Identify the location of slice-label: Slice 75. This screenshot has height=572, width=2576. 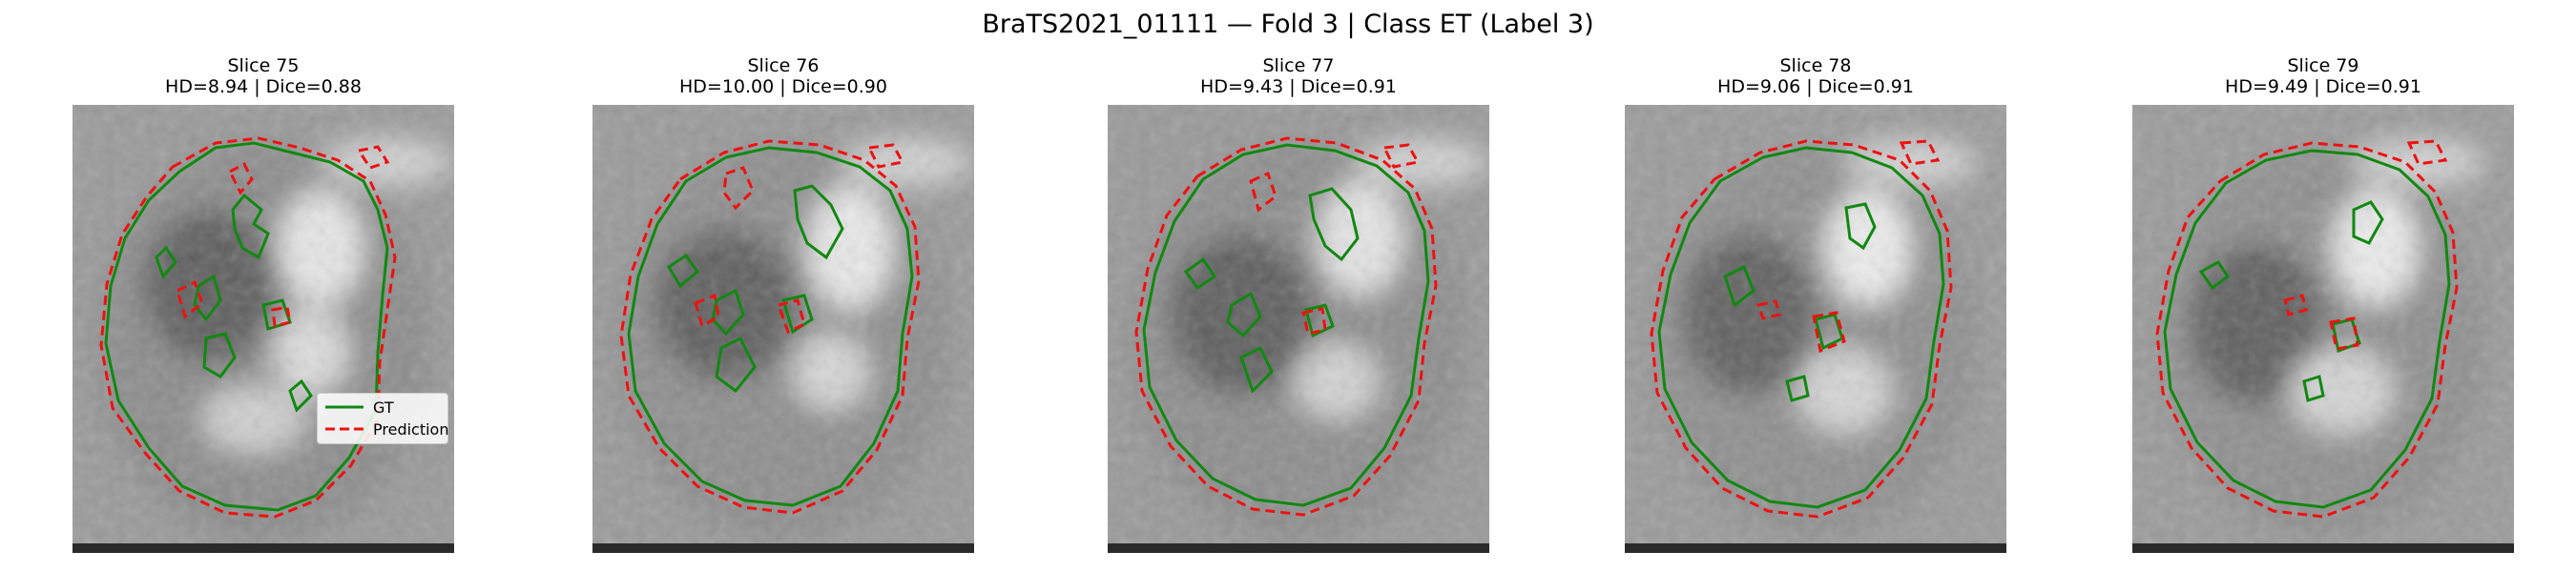
(263, 65).